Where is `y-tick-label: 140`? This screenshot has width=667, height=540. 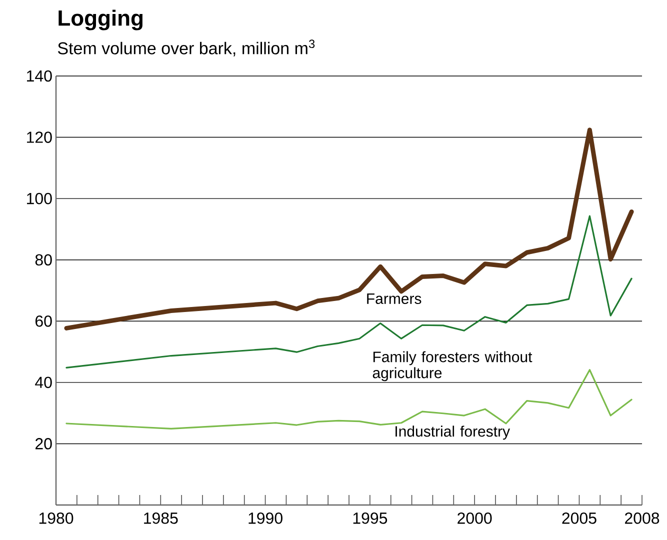
y-tick-label: 140 is located at coordinates (39, 76).